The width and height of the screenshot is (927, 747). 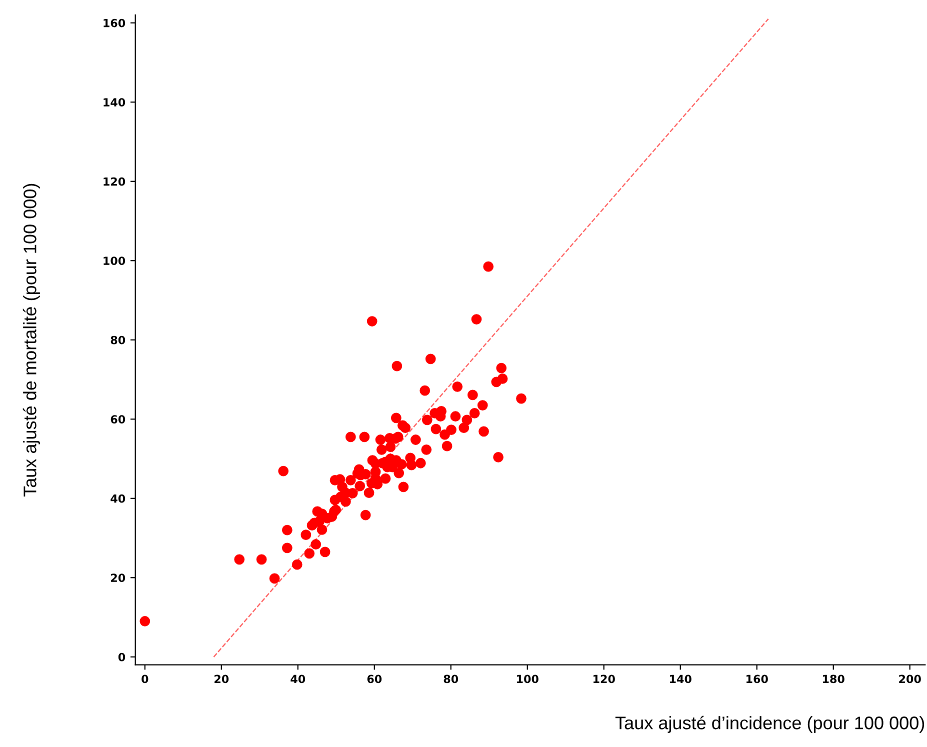 What do you see at coordinates (122, 657) in the screenshot?
I see `y-tick-label: 0` at bounding box center [122, 657].